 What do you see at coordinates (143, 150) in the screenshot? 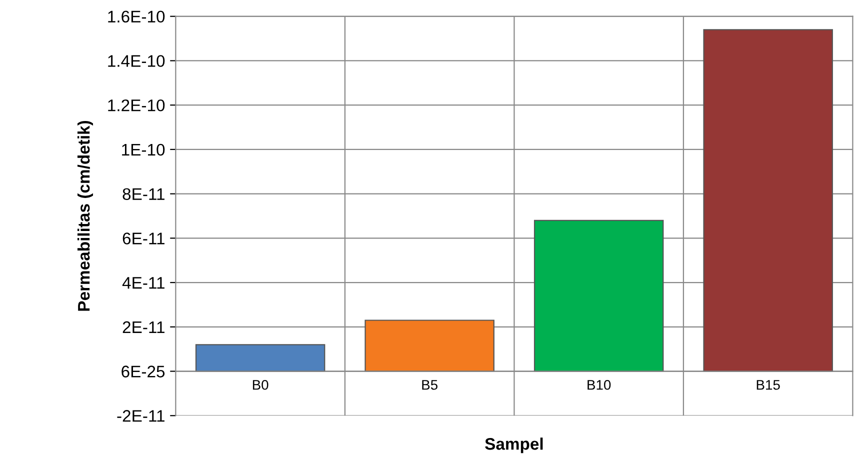
I see `y-tick-label: 1E-10` at bounding box center [143, 150].